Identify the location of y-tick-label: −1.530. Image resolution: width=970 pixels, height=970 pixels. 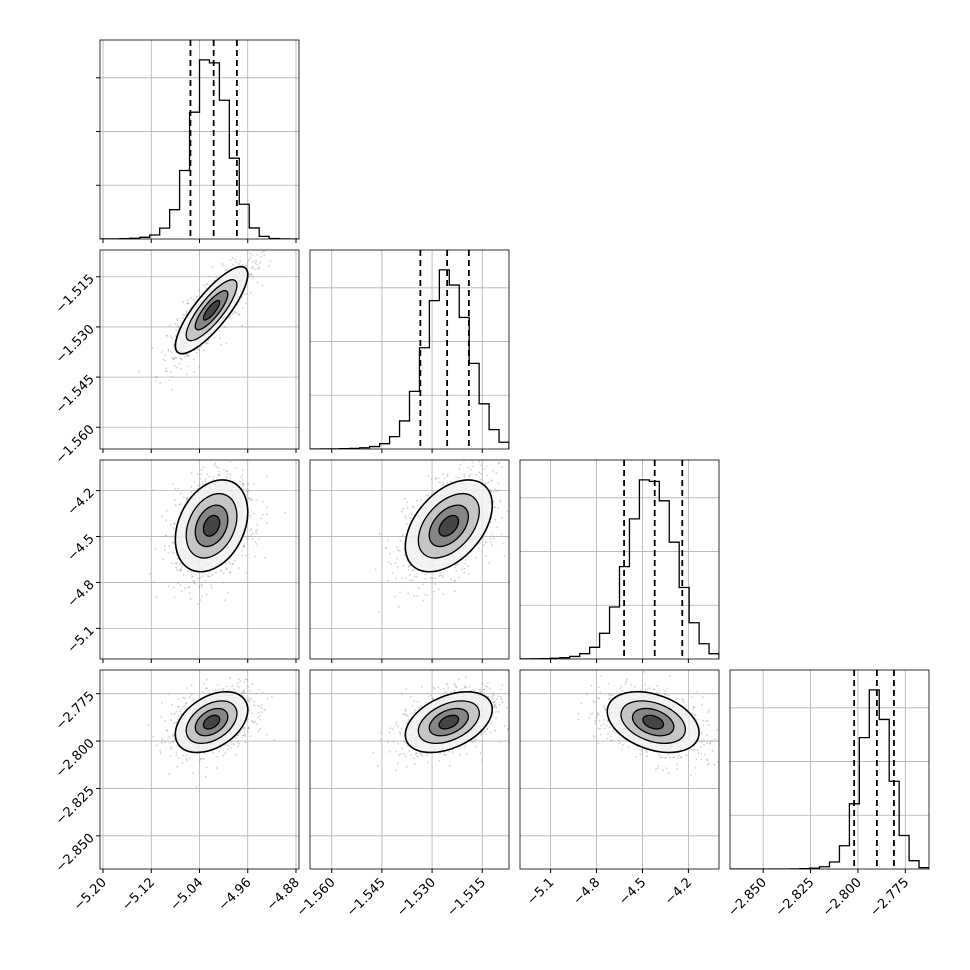
(75, 344).